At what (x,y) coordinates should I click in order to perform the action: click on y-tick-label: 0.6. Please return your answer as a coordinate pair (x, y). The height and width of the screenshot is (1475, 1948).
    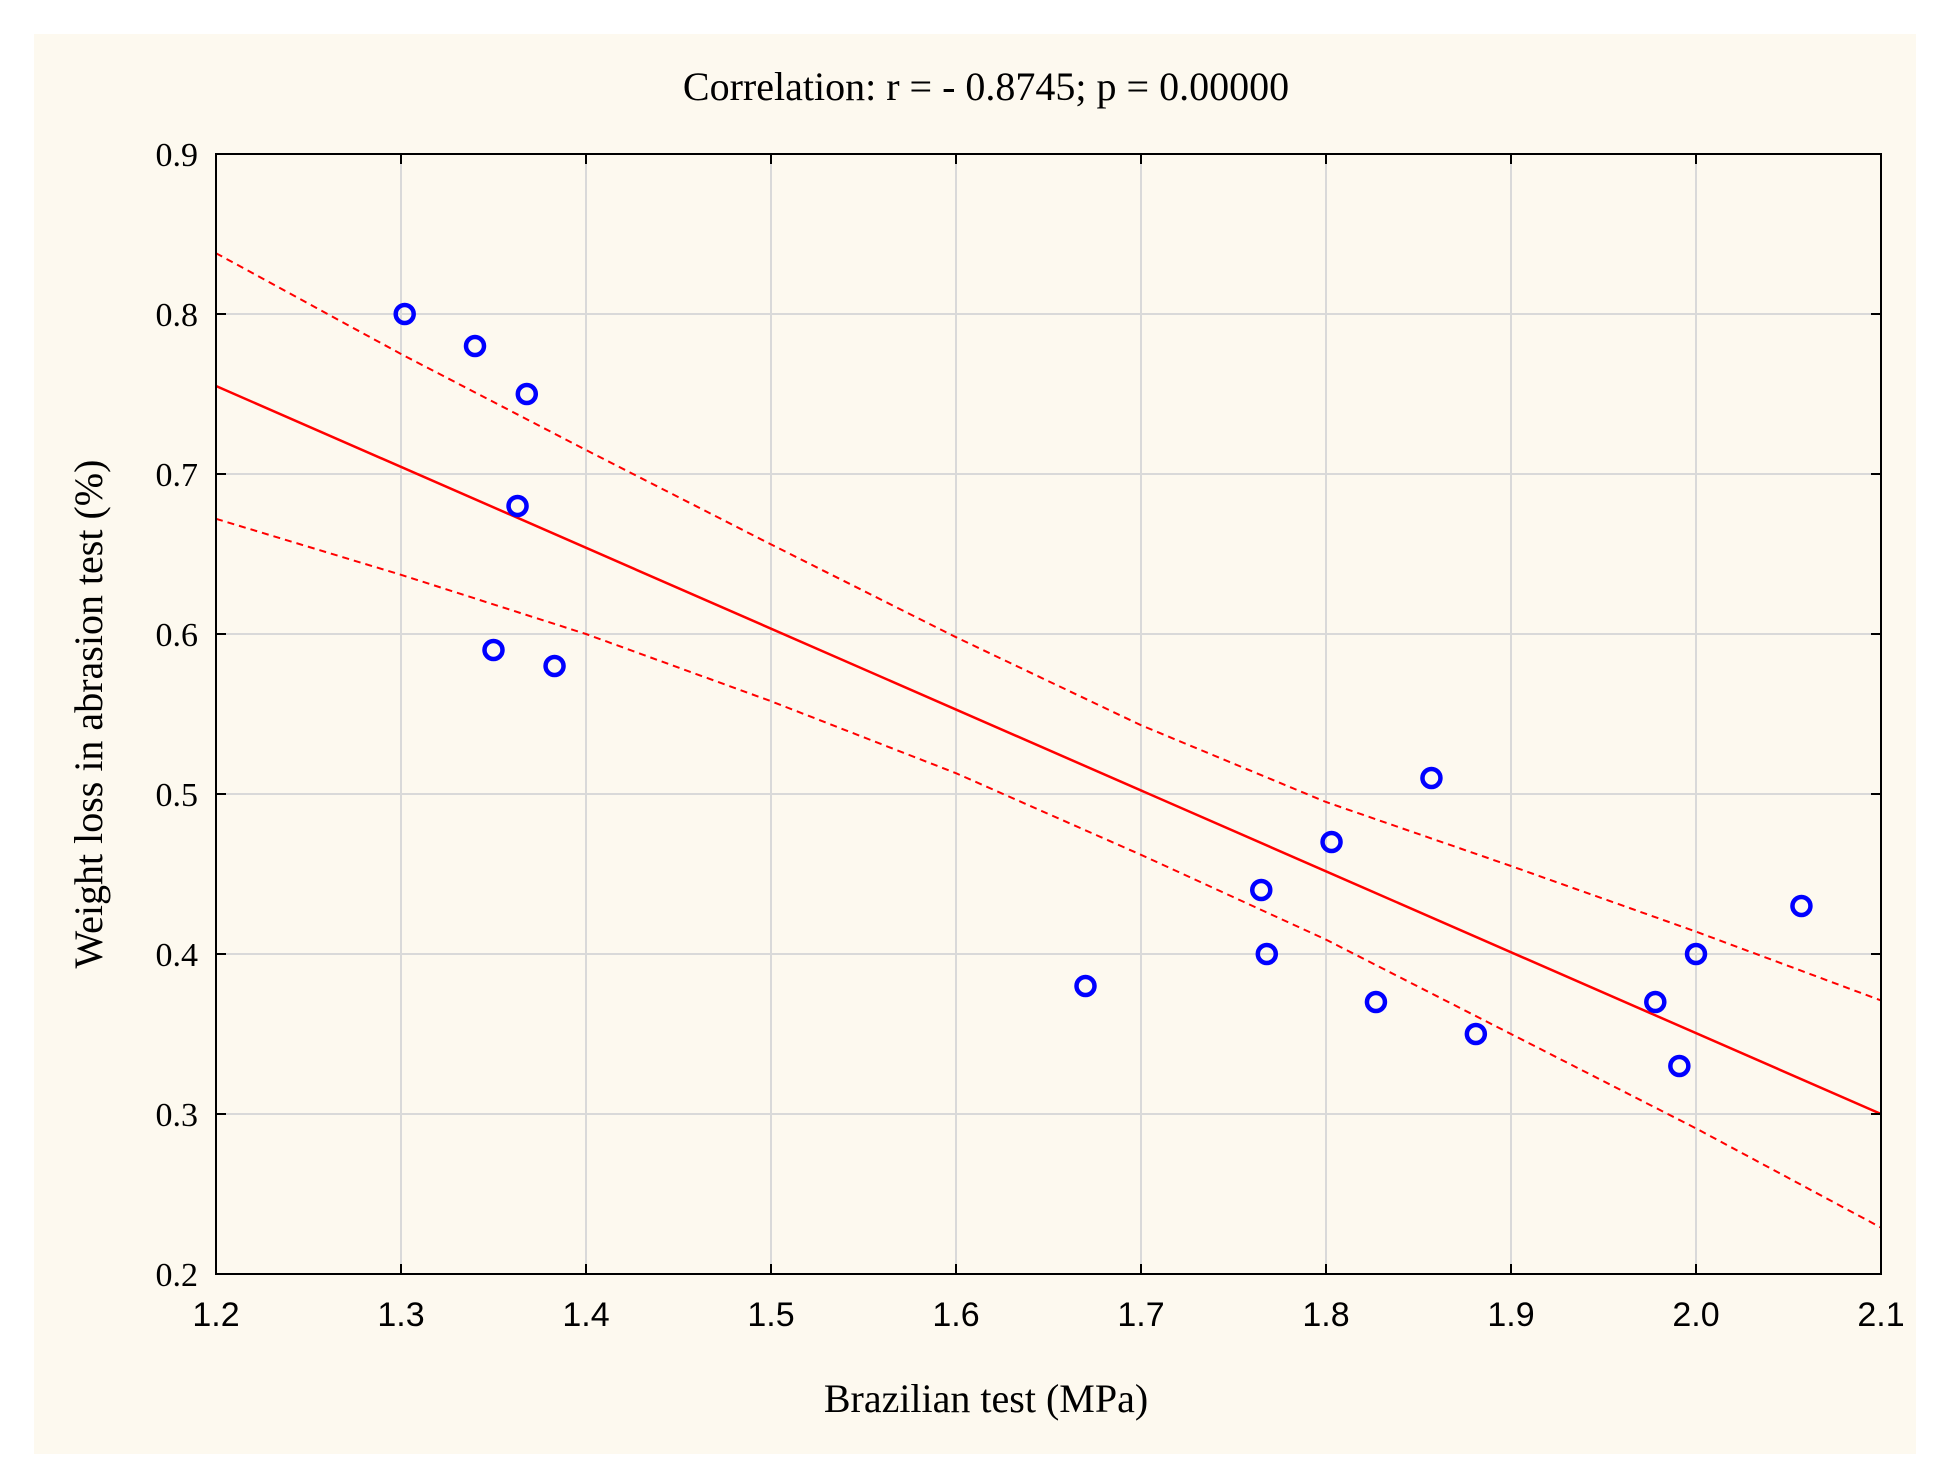
    Looking at the image, I should click on (177, 635).